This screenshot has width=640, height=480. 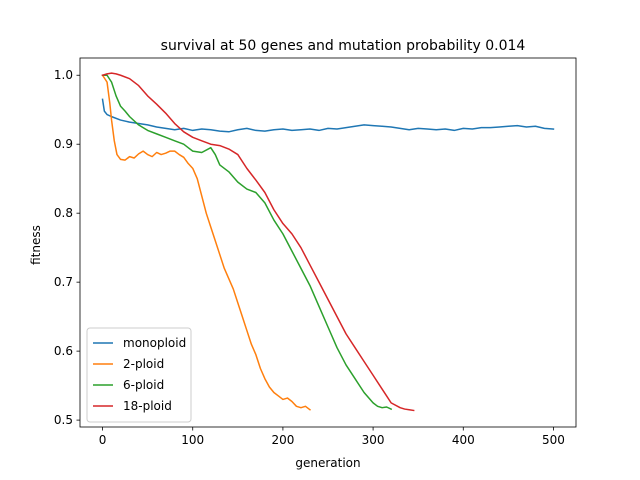 What do you see at coordinates (328, 115) in the screenshot?
I see `series-line-monoploid` at bounding box center [328, 115].